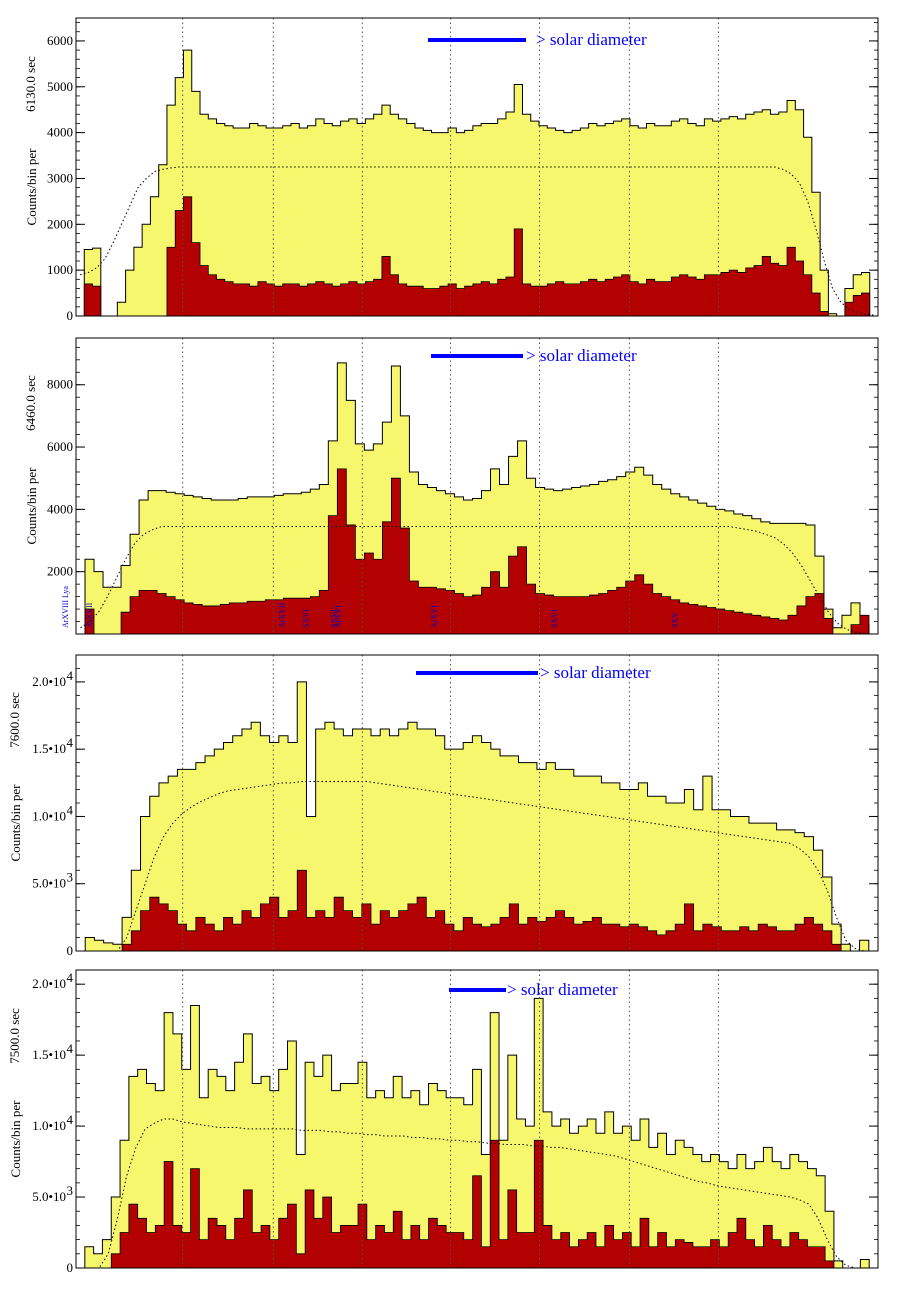 The height and width of the screenshot is (1296, 913). I want to click on y-tick-label: 1000, so click(60, 269).